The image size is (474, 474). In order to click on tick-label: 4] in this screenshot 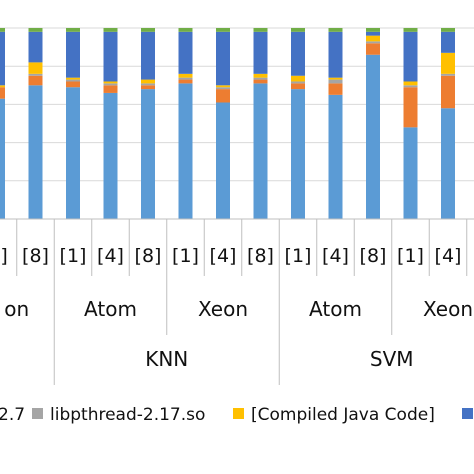, I will do `click(4, 256)`.